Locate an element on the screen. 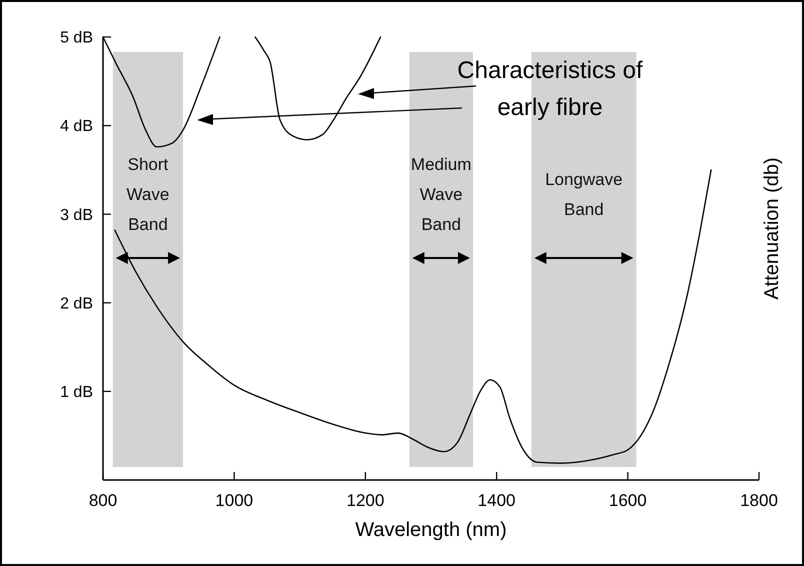 This screenshot has height=566, width=804. y-tick-label: 3 dB is located at coordinates (76, 215).